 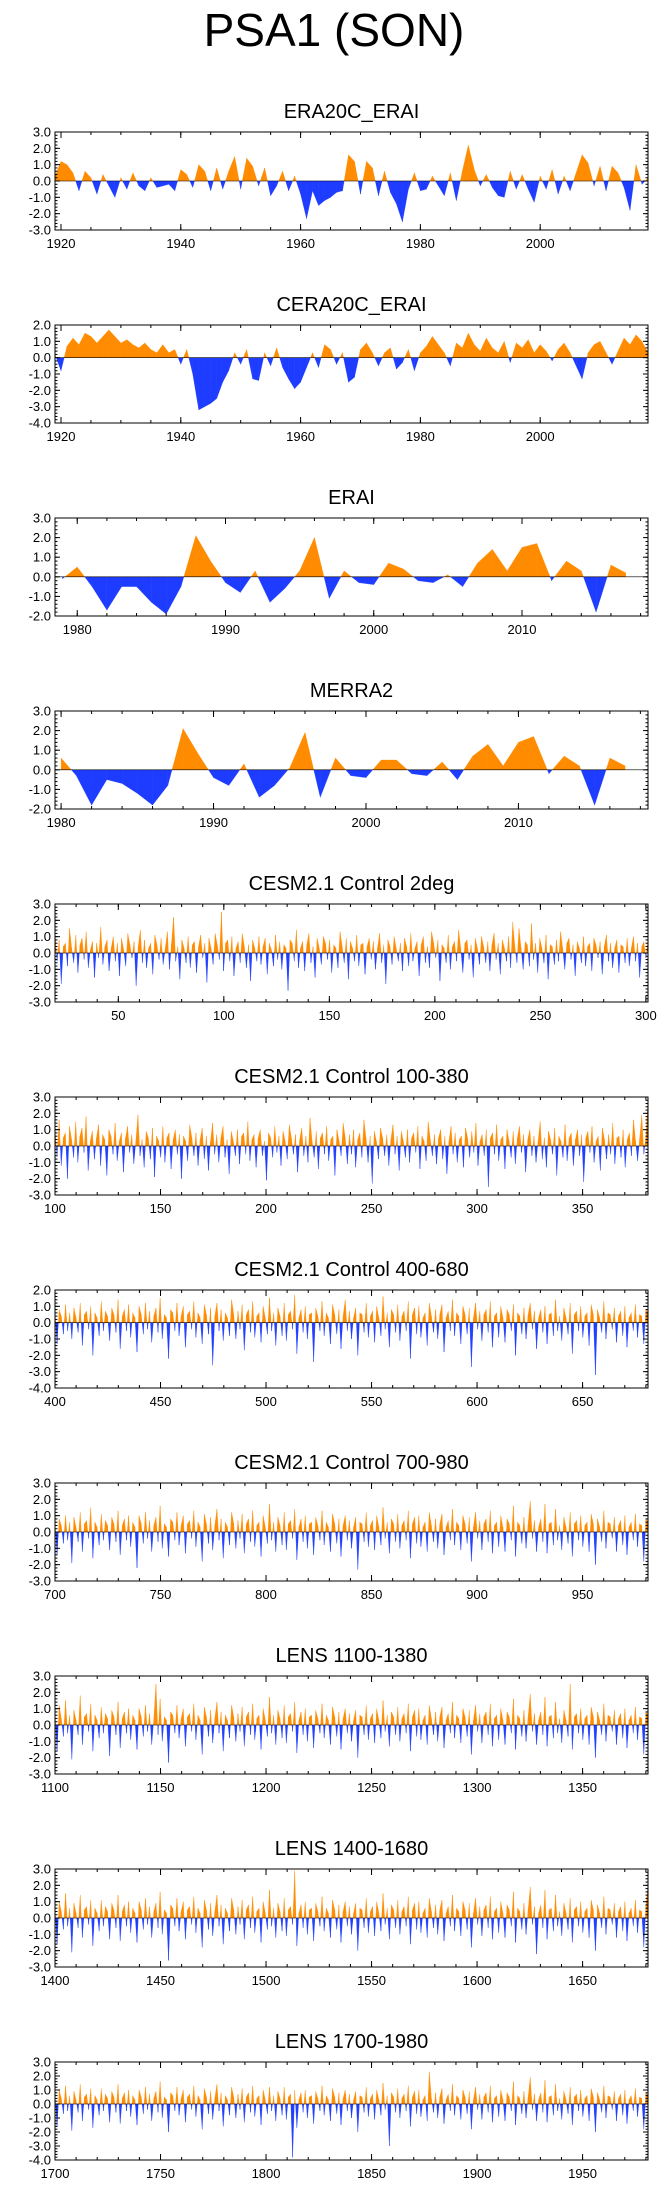 I want to click on series-area, so click(x=343, y=767).